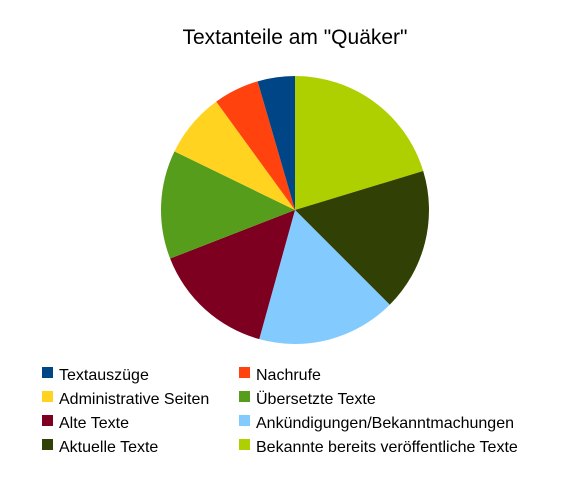 The height and width of the screenshot is (479, 577). I want to click on legend-label: Aktuelle Texte, so click(108, 447).